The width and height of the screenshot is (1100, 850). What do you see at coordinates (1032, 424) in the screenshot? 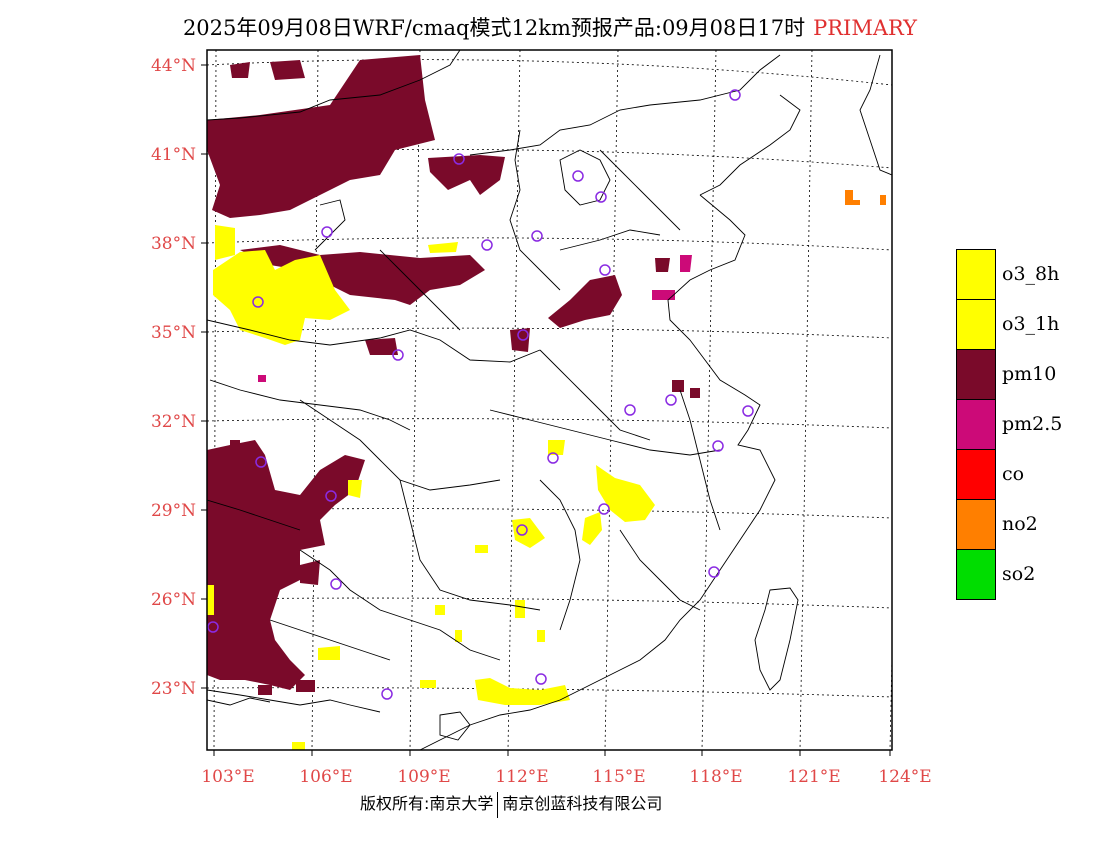
I see `legend-label: pm2.5` at bounding box center [1032, 424].